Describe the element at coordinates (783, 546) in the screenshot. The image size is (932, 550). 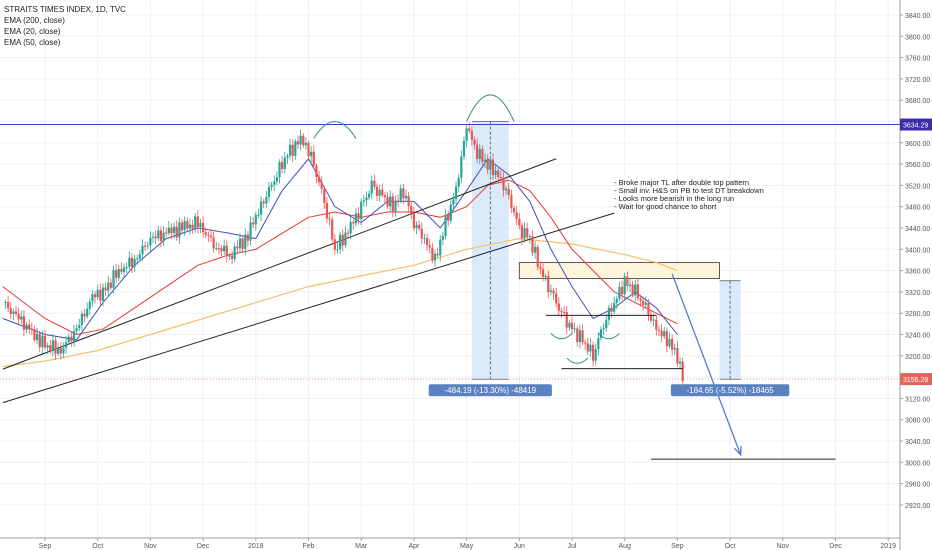
I see `x-tick-label: Nov` at that location.